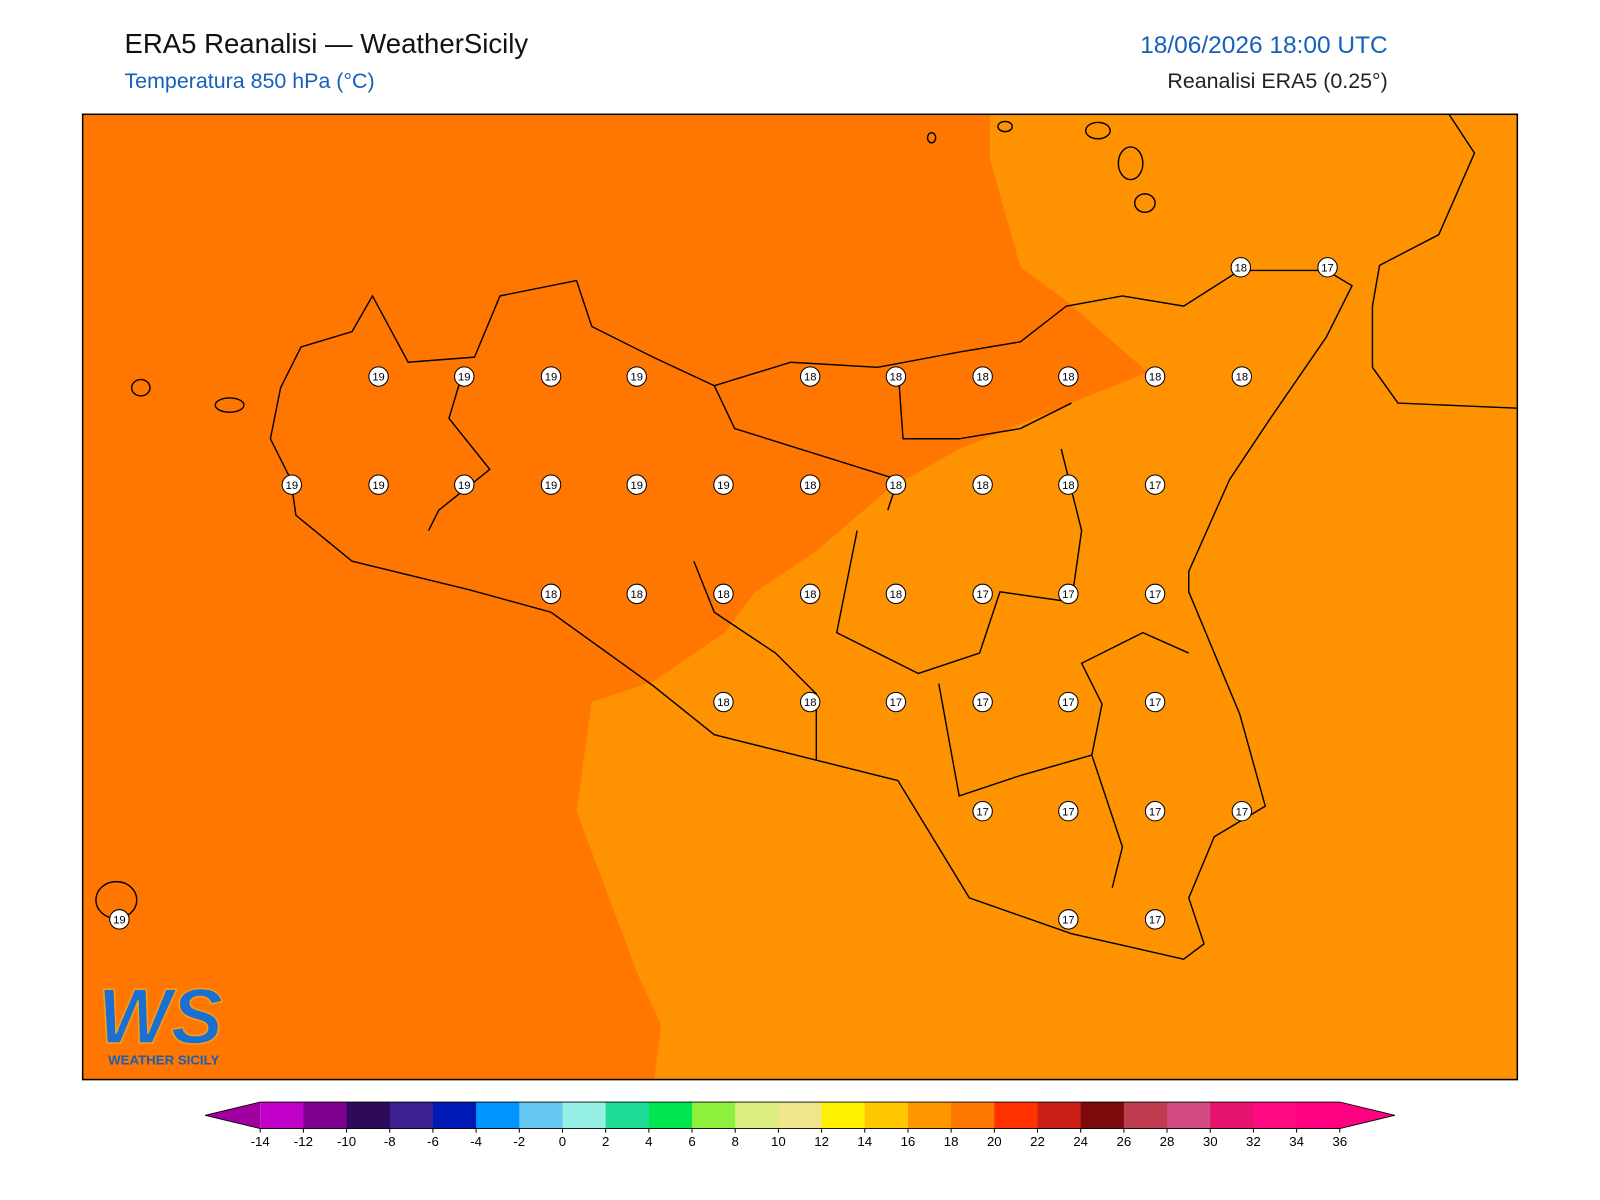 The width and height of the screenshot is (1600, 1200). I want to click on colorbar-tick-label: -12, so click(303, 1141).